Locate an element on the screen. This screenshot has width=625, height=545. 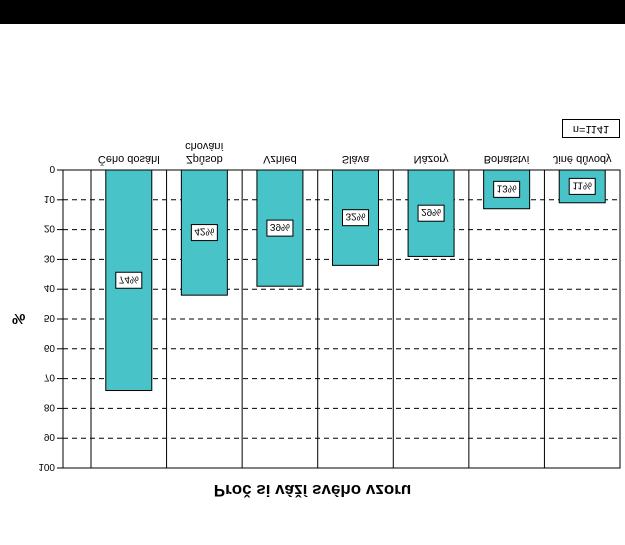
category-label: Sláva is located at coordinates (356, 159).